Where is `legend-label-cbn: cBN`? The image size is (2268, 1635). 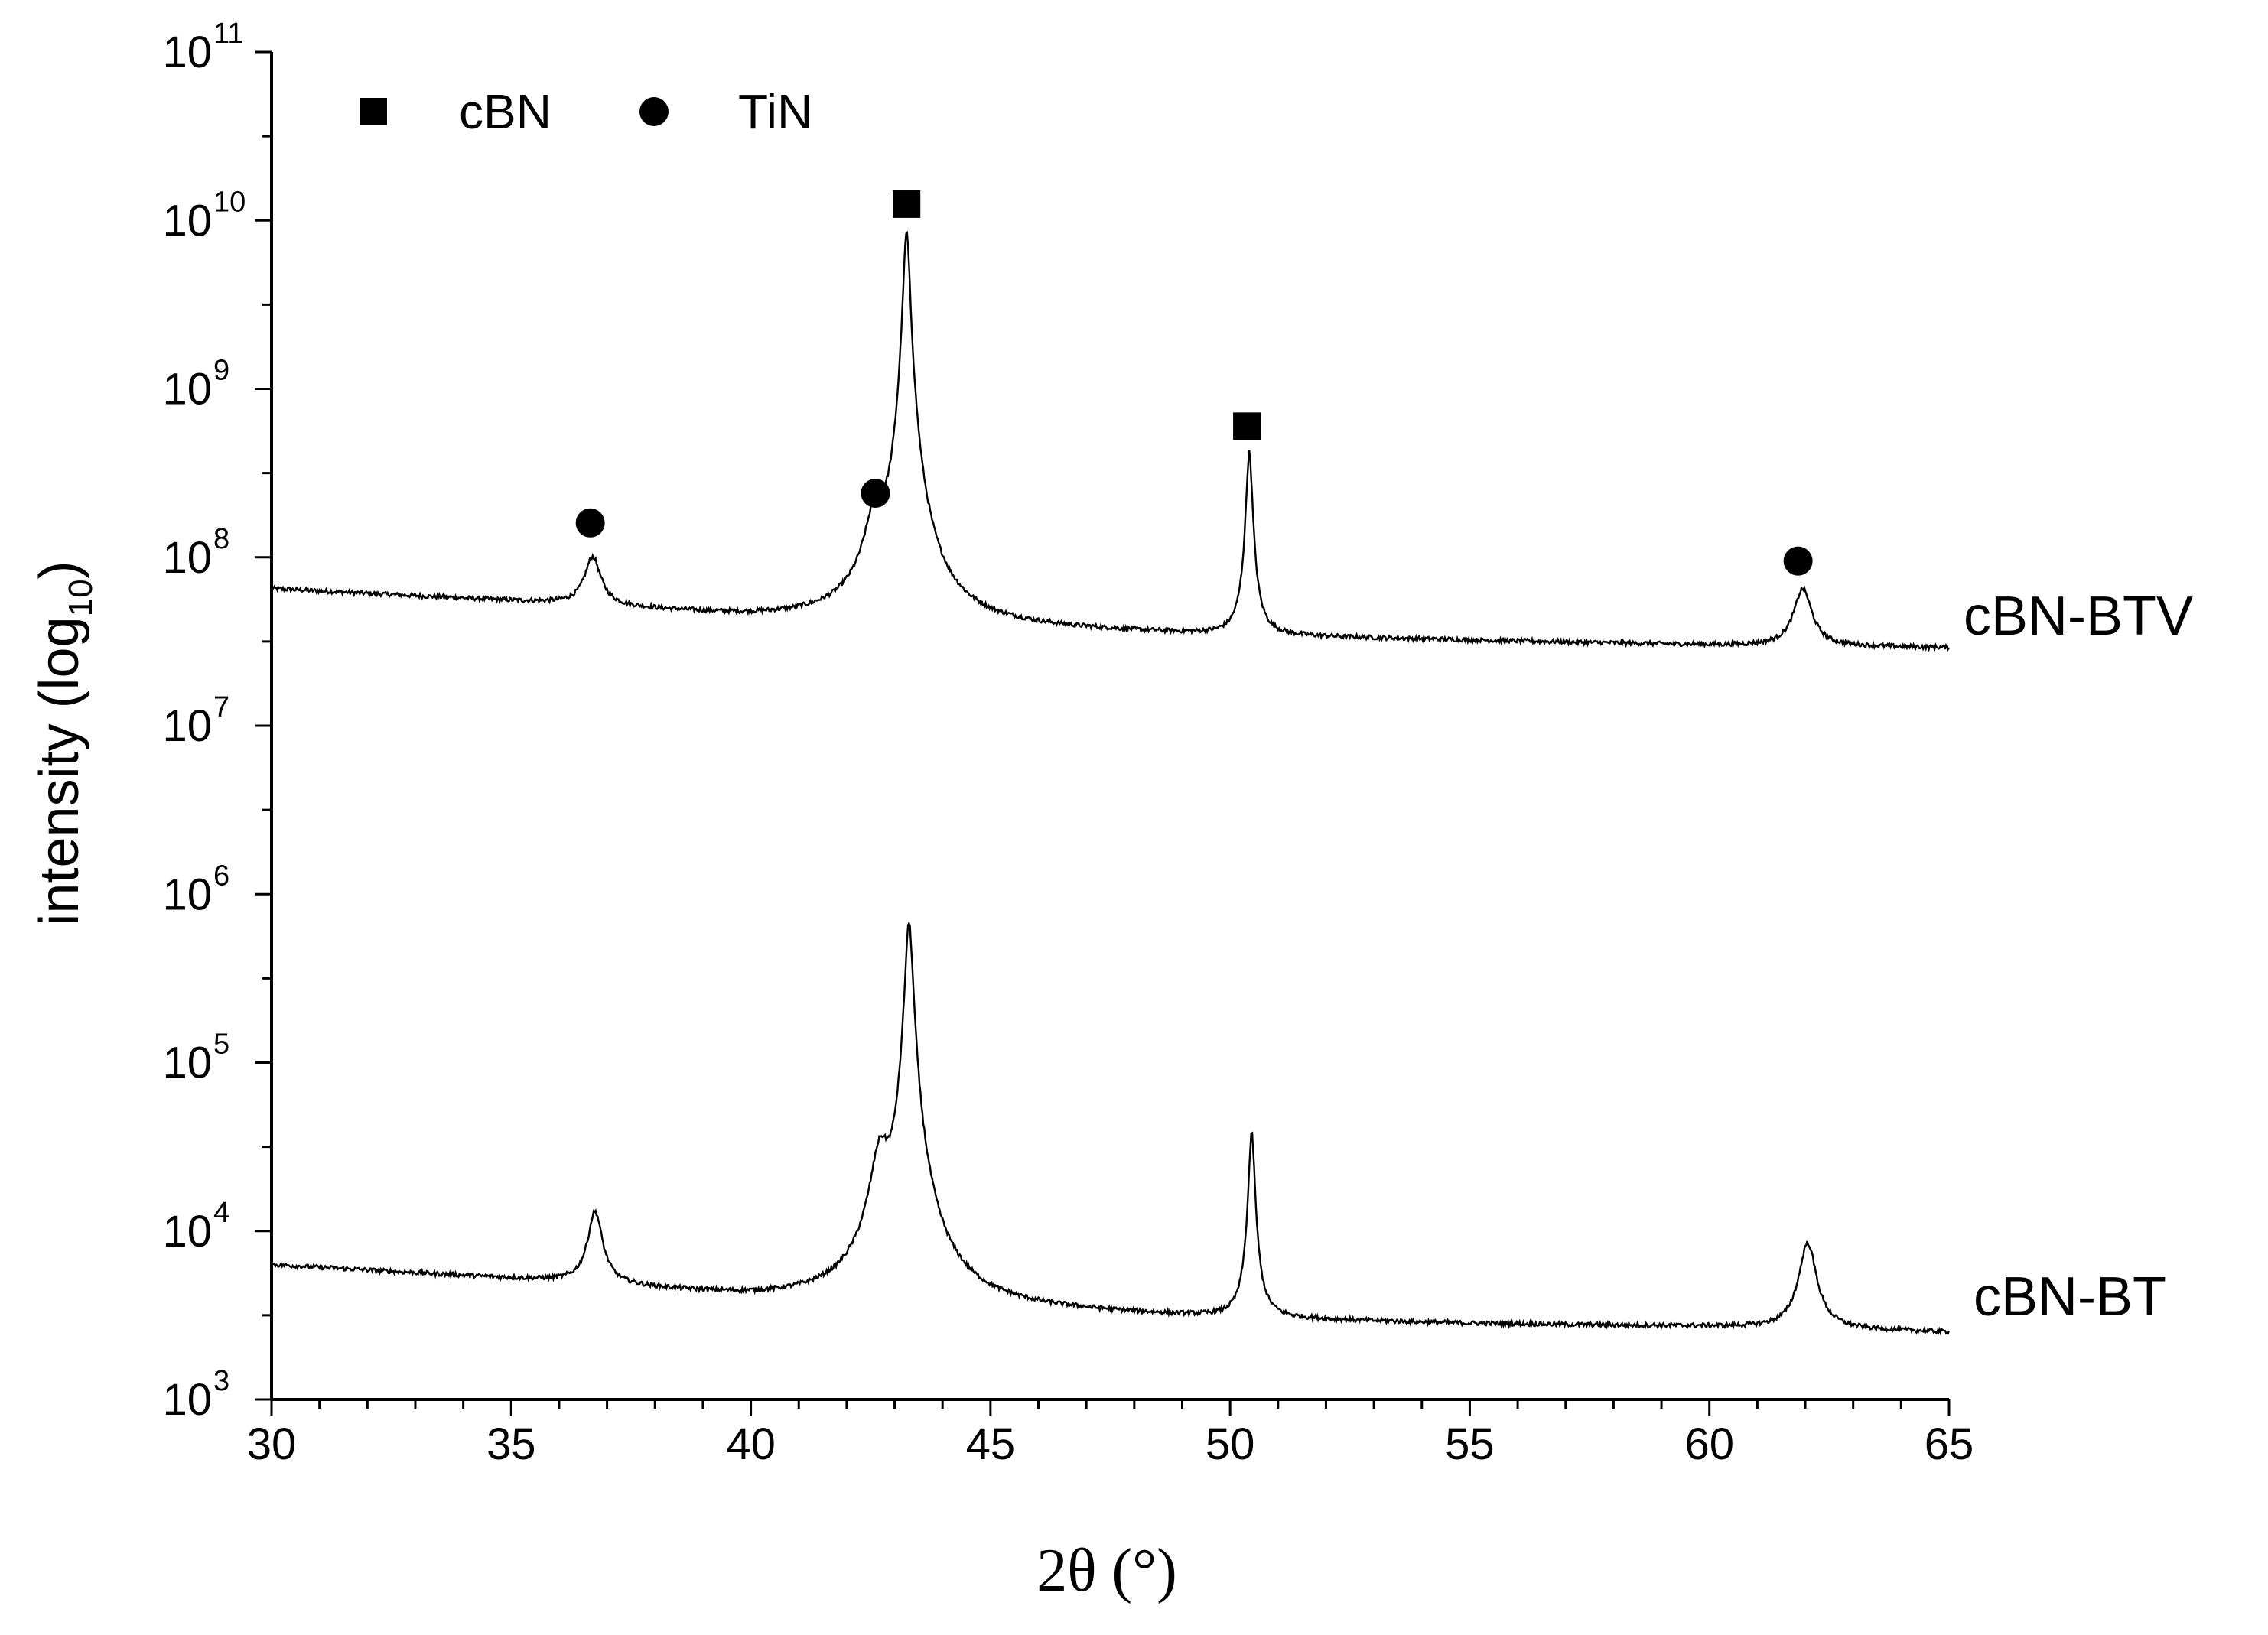
legend-label-cbn: cBN is located at coordinates (506, 111).